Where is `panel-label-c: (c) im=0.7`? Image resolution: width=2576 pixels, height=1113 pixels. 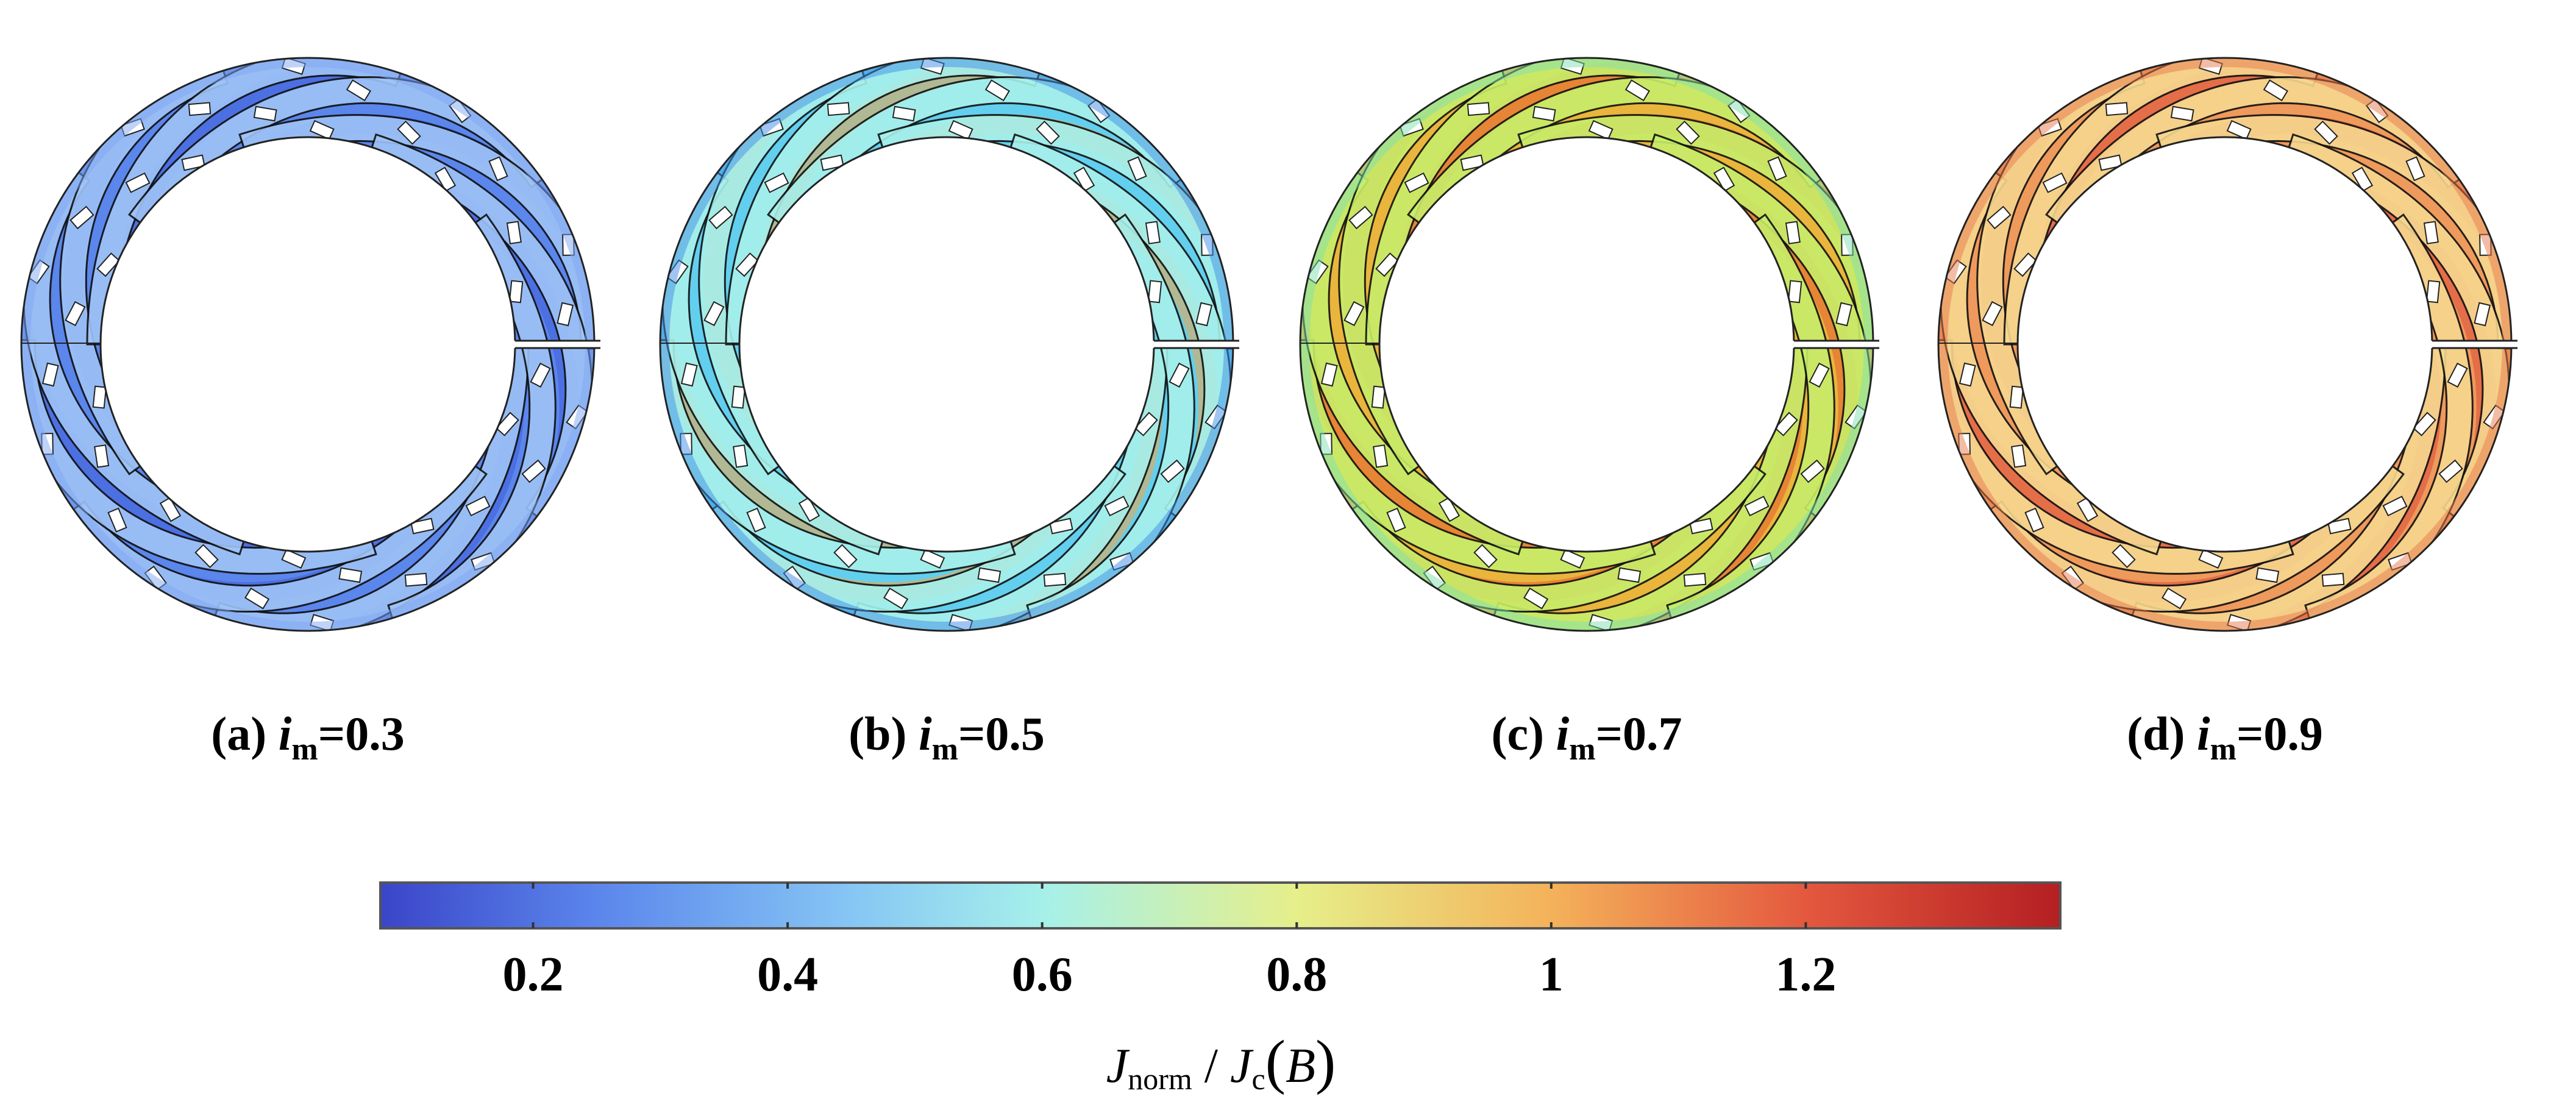 panel-label-c: (c) im=0.7 is located at coordinates (1586, 737).